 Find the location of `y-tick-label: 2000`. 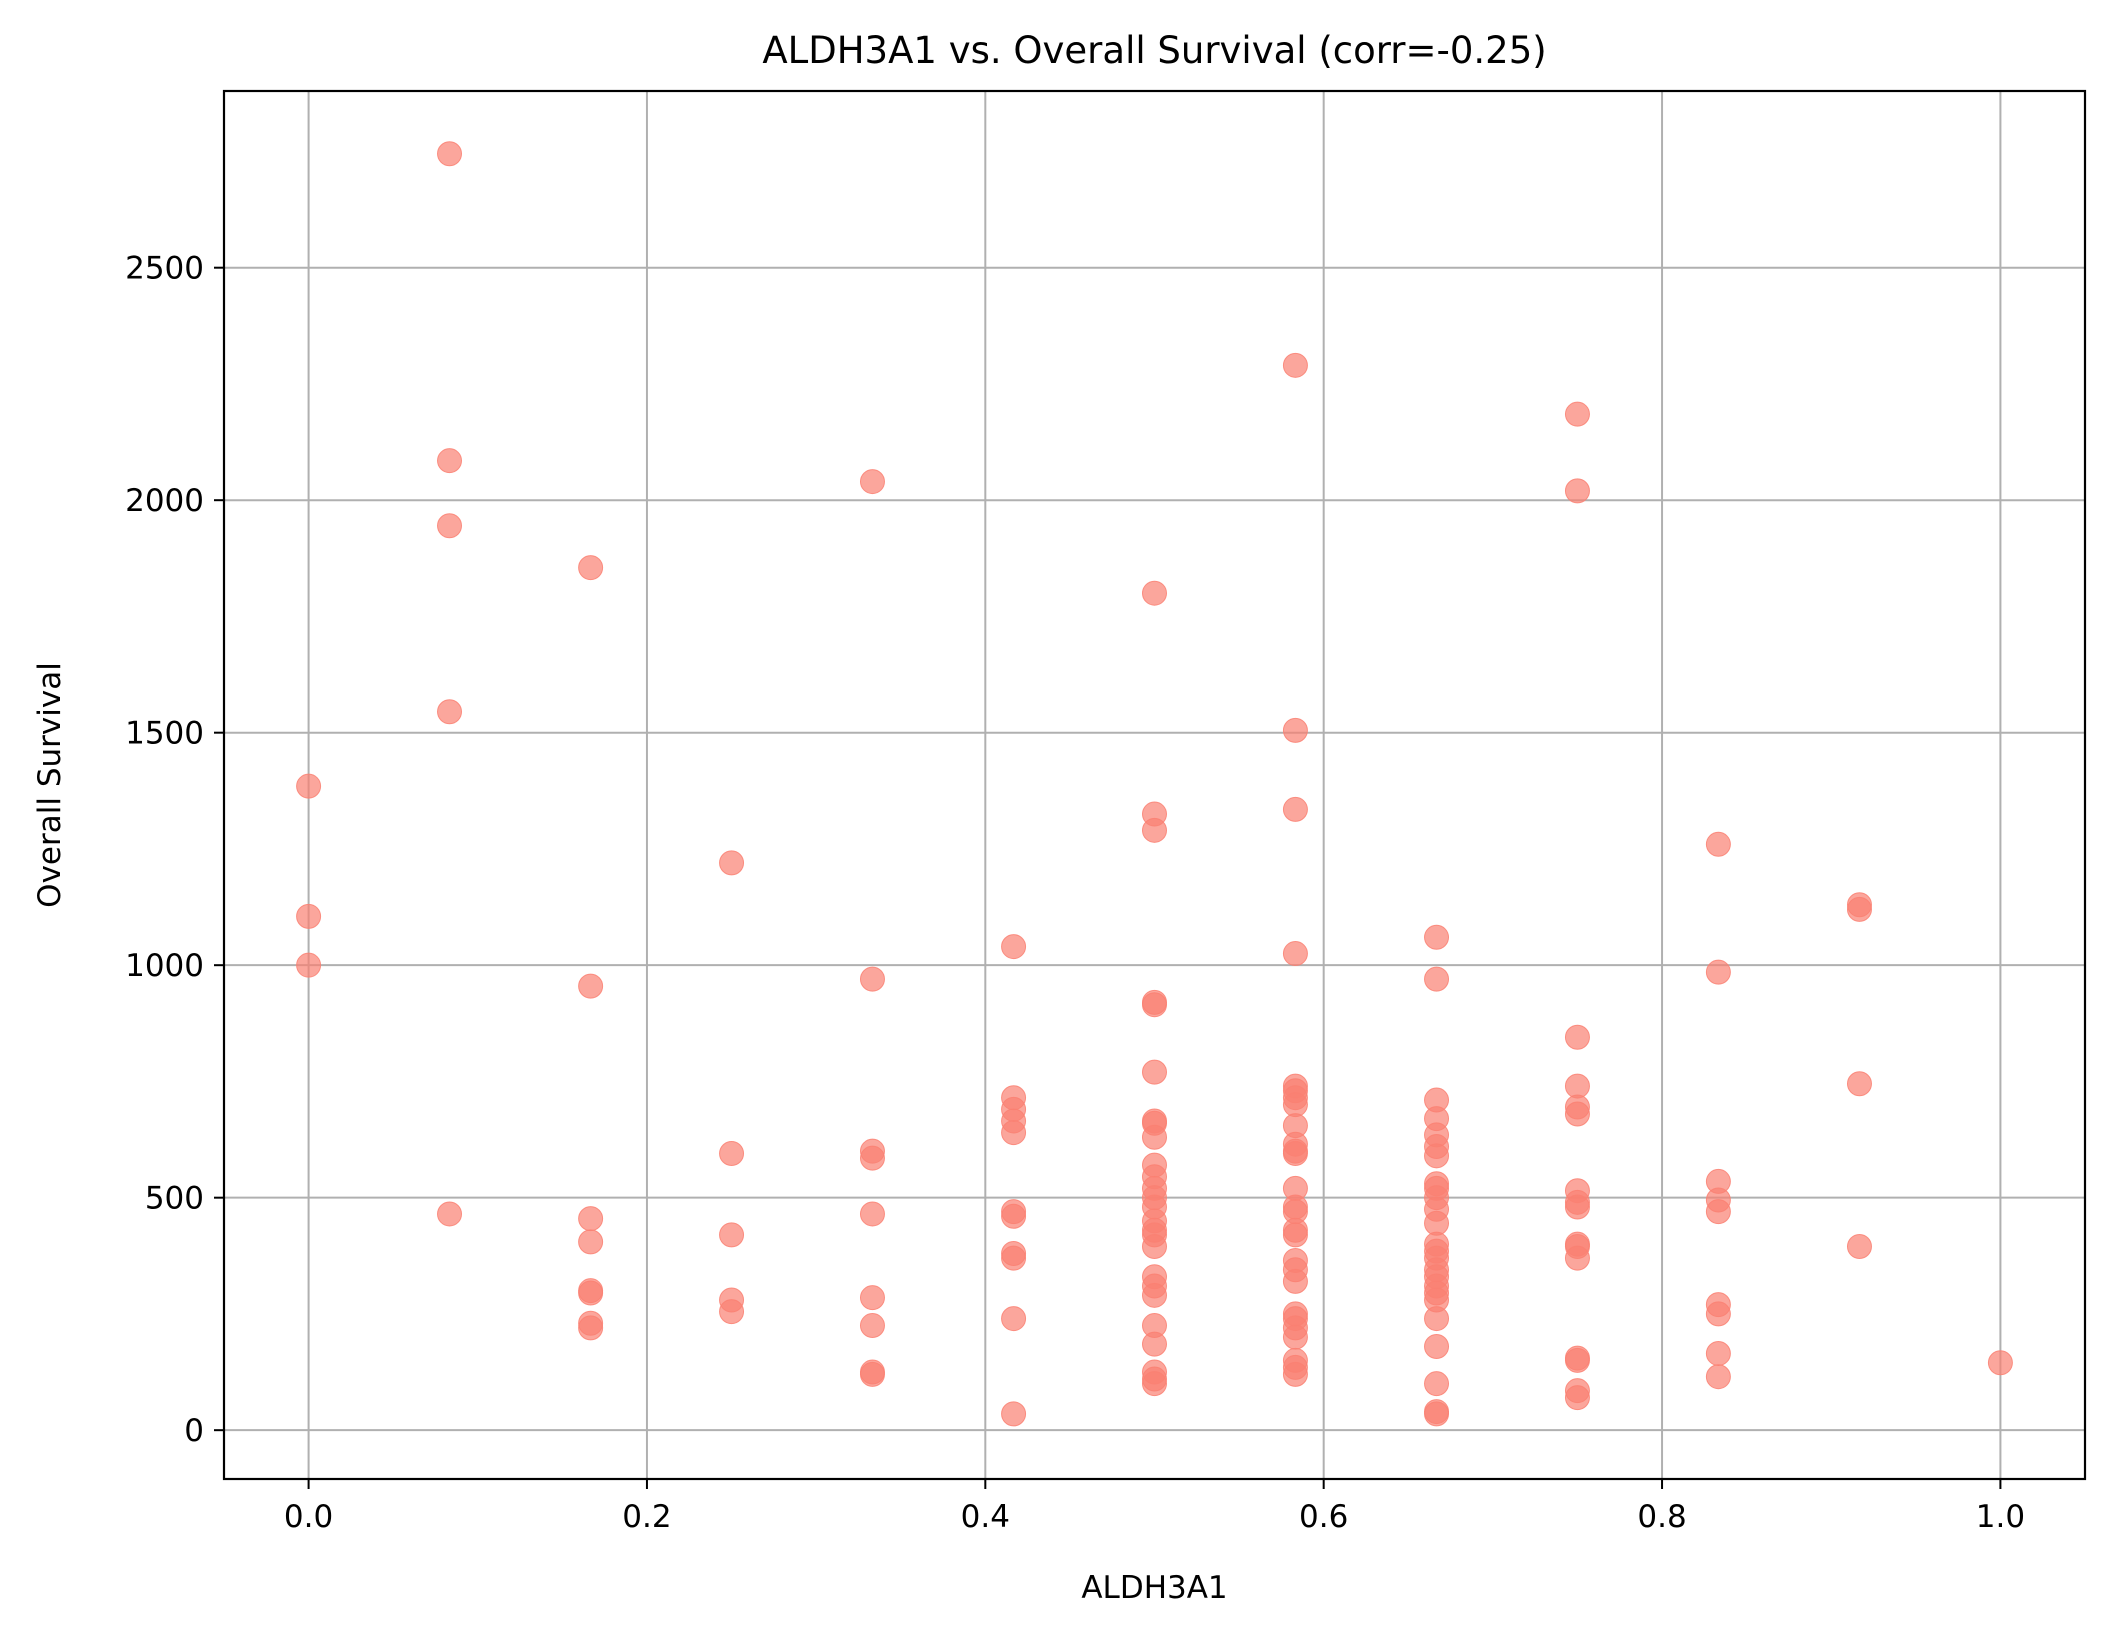

y-tick-label: 2000 is located at coordinates (164, 501).